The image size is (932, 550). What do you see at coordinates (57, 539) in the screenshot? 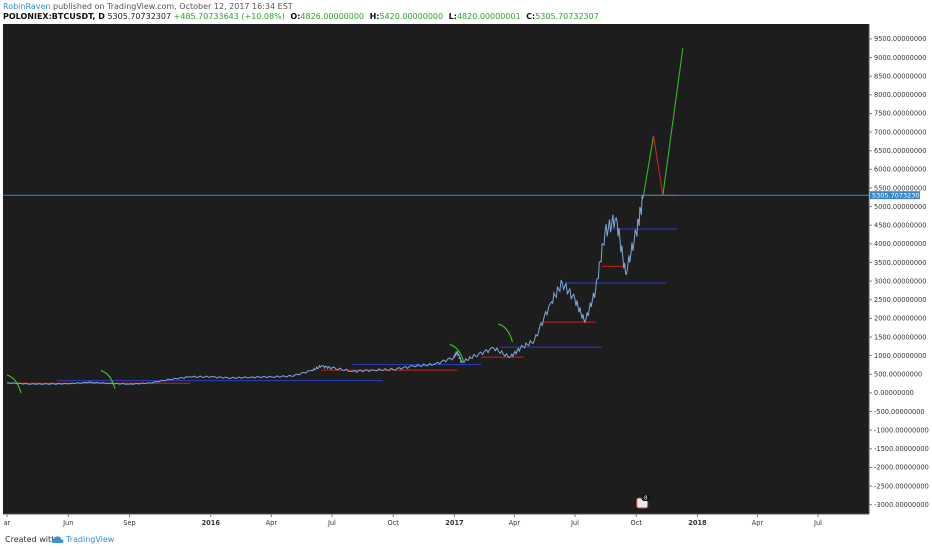
I see `tradingview-cloud-icon` at bounding box center [57, 539].